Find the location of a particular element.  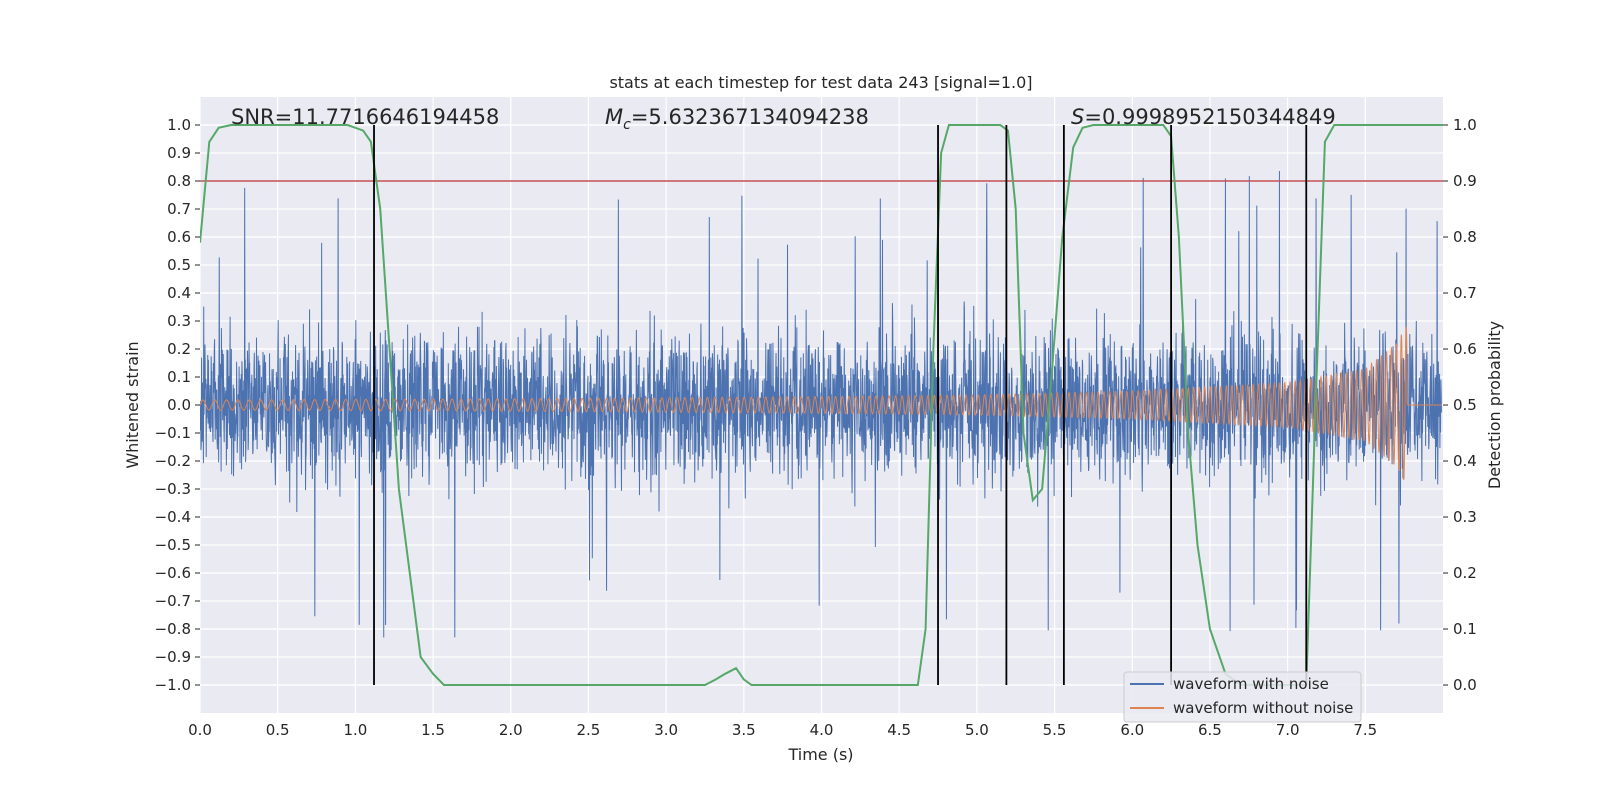

y-tick-label: 0.8 is located at coordinates (179, 181).